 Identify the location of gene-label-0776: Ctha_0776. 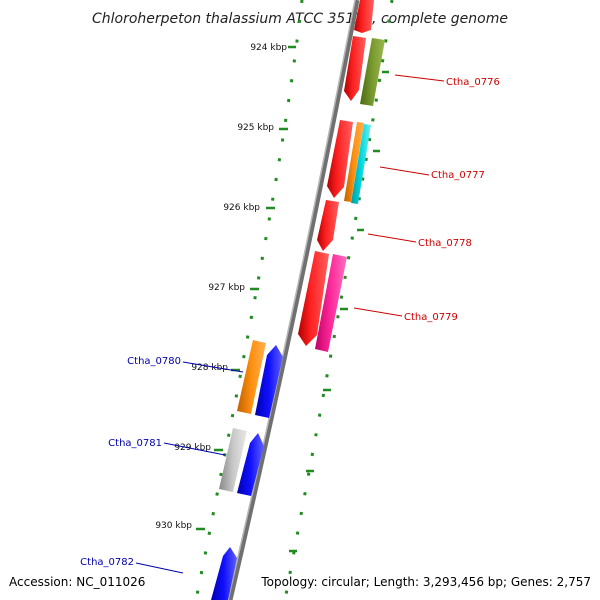
(473, 82).